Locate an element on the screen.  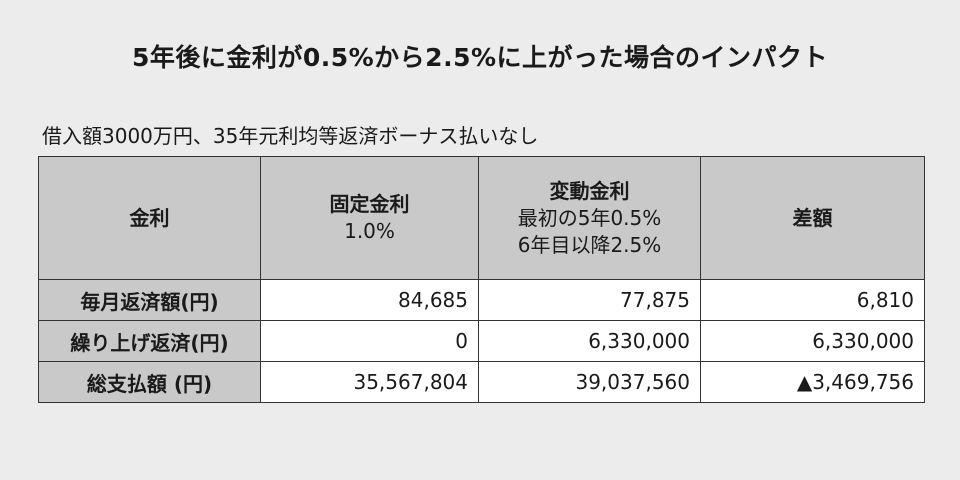
header-variable-detail-1: 最初の5年0.5% is located at coordinates (589, 217).